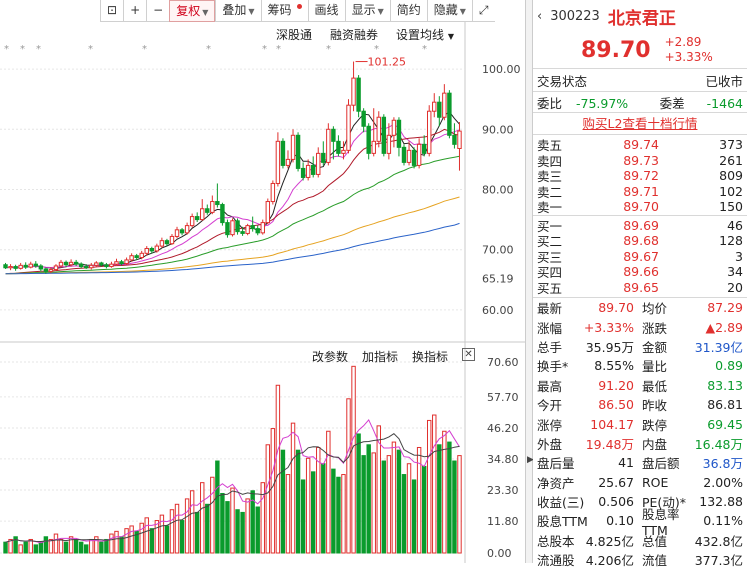 This screenshot has width=747, height=569. Describe the element at coordinates (550, 273) in the screenshot. I see `buy-order-label: 买四` at that location.